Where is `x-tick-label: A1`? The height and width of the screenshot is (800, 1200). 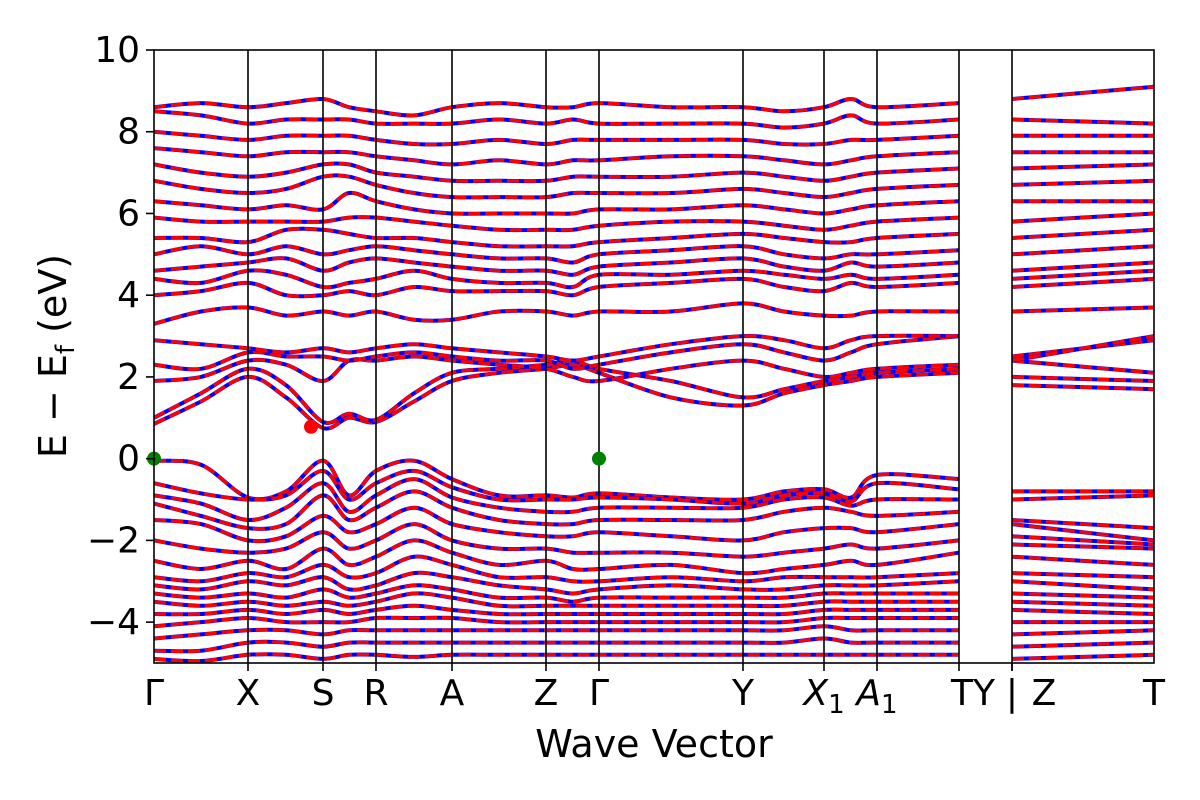 x-tick-label: A1 is located at coordinates (875, 696).